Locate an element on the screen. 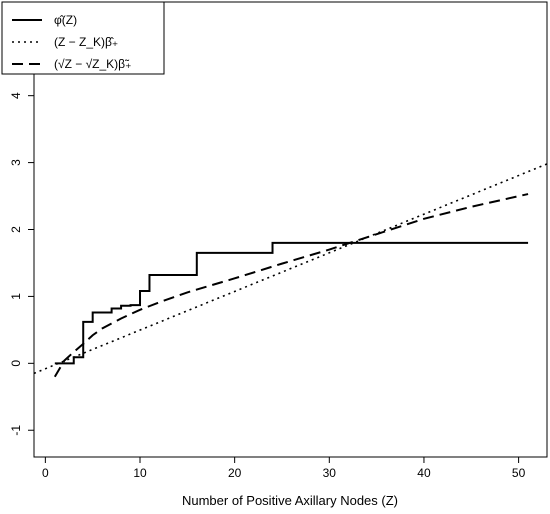 Image resolution: width=550 pixels, height=514 pixels. y-tick-label: 2 is located at coordinates (16, 229).